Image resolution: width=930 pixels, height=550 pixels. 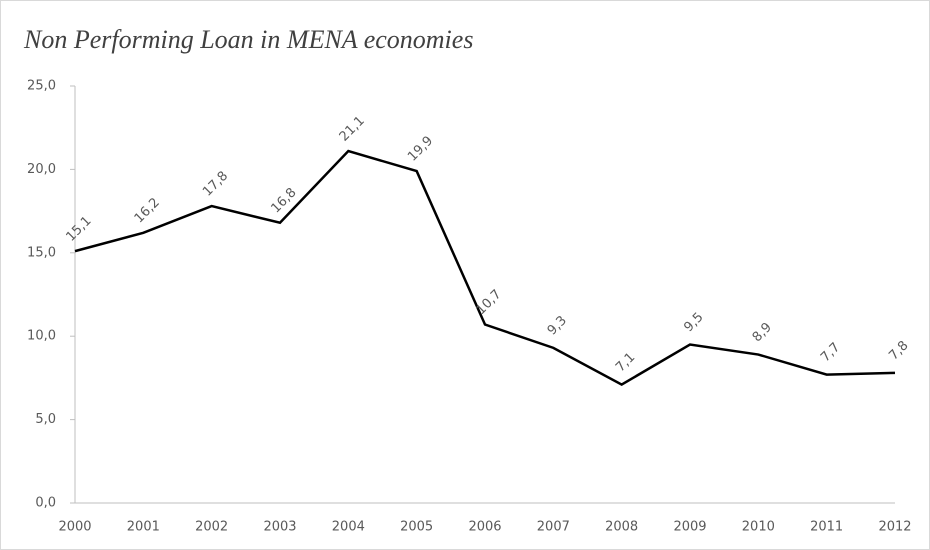 I want to click on x-tick-label: 2007, so click(x=553, y=527).